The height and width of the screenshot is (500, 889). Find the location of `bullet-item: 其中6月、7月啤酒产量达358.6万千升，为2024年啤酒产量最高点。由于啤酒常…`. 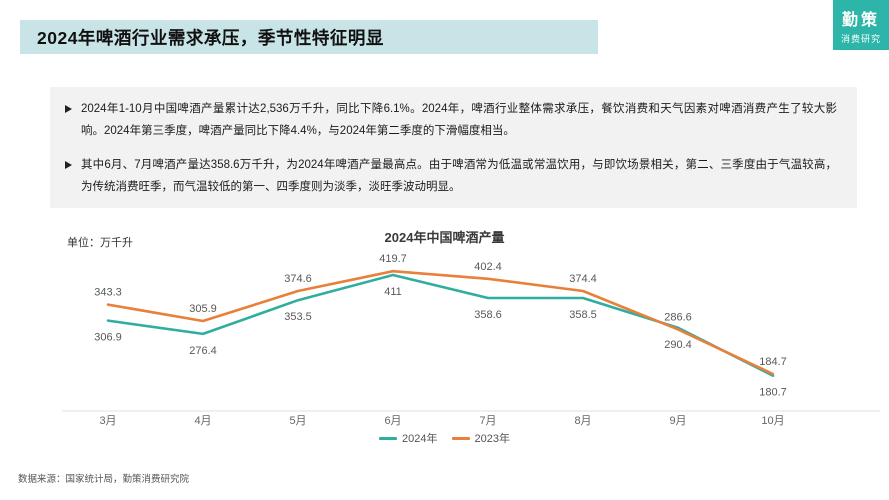

bullet-item: 其中6月、7月啤酒产量达358.6万千升，为2024年啤酒产量最高点。由于啤酒常… is located at coordinates (451, 176).